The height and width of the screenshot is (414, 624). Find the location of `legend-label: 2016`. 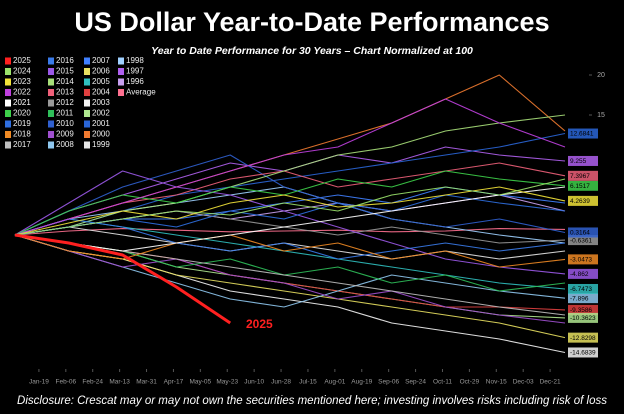

legend-label: 2016 is located at coordinates (65, 60).